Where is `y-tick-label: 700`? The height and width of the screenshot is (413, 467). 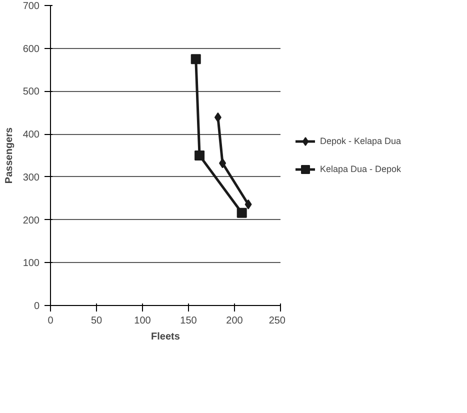
y-tick-label: 700 is located at coordinates (31, 6).